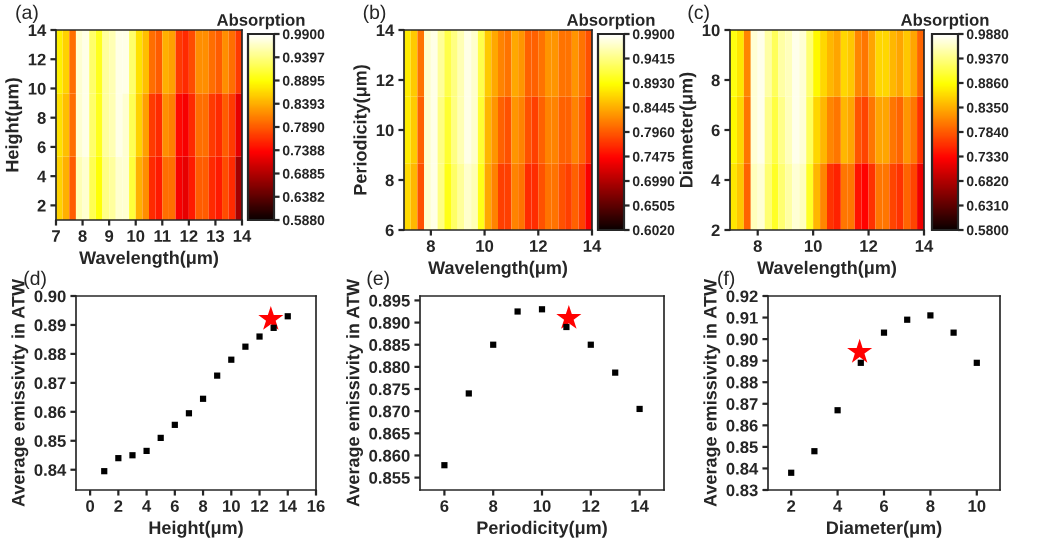 Image resolution: width=1040 pixels, height=538 pixels. What do you see at coordinates (109, 236) in the screenshot?
I see `x-tick-label: 9` at bounding box center [109, 236].